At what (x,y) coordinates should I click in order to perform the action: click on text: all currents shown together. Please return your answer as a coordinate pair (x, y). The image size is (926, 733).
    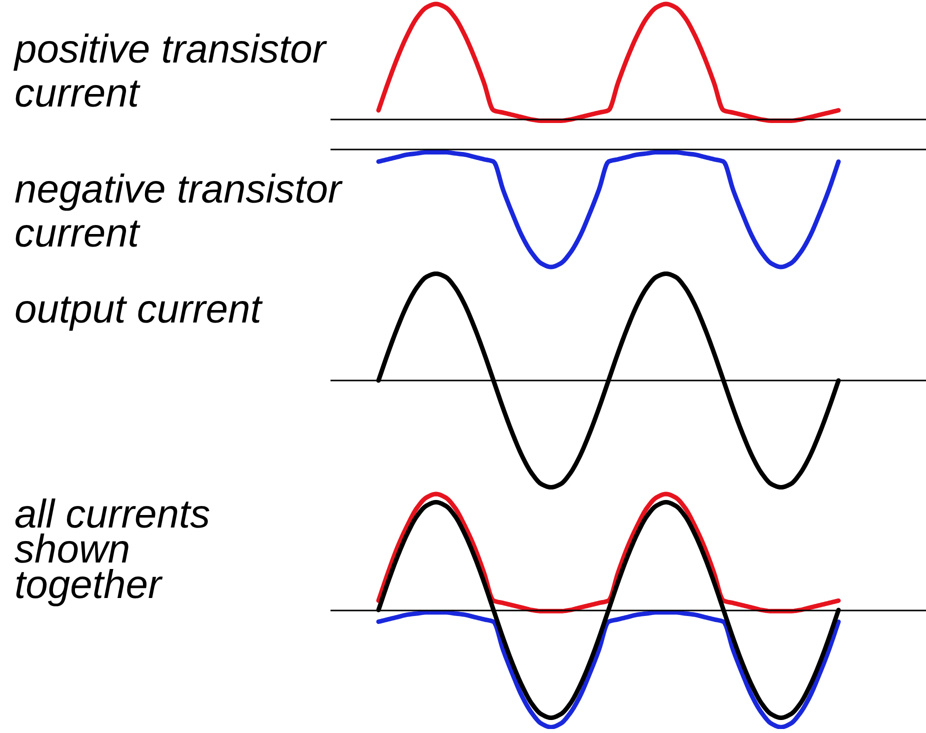
    Looking at the image, I should click on (112, 549).